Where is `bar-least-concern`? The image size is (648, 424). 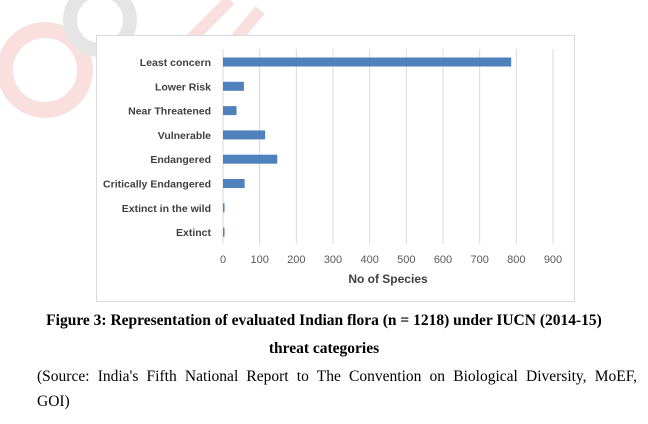 bar-least-concern is located at coordinates (367, 62).